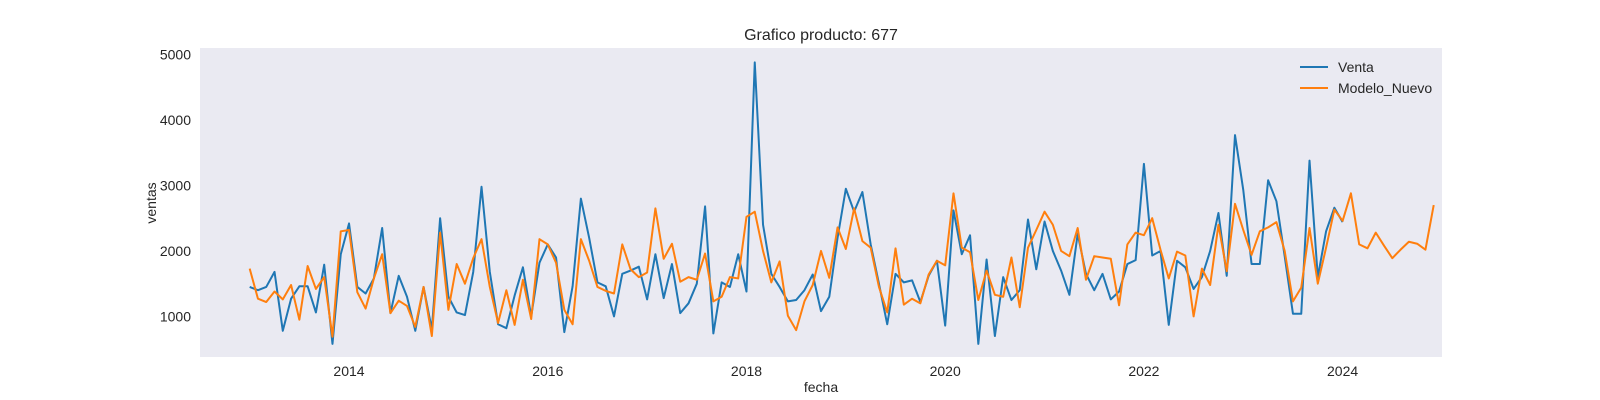  I want to click on x-axis-ticks: 2014 2016 2018 2020 2022 2024, so click(845, 371).